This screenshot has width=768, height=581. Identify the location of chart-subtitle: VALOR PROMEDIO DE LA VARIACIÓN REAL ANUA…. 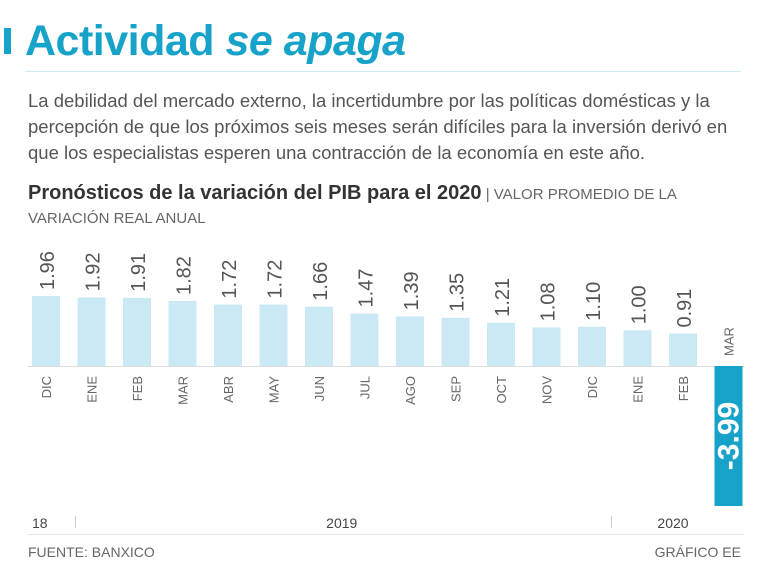
(352, 206).